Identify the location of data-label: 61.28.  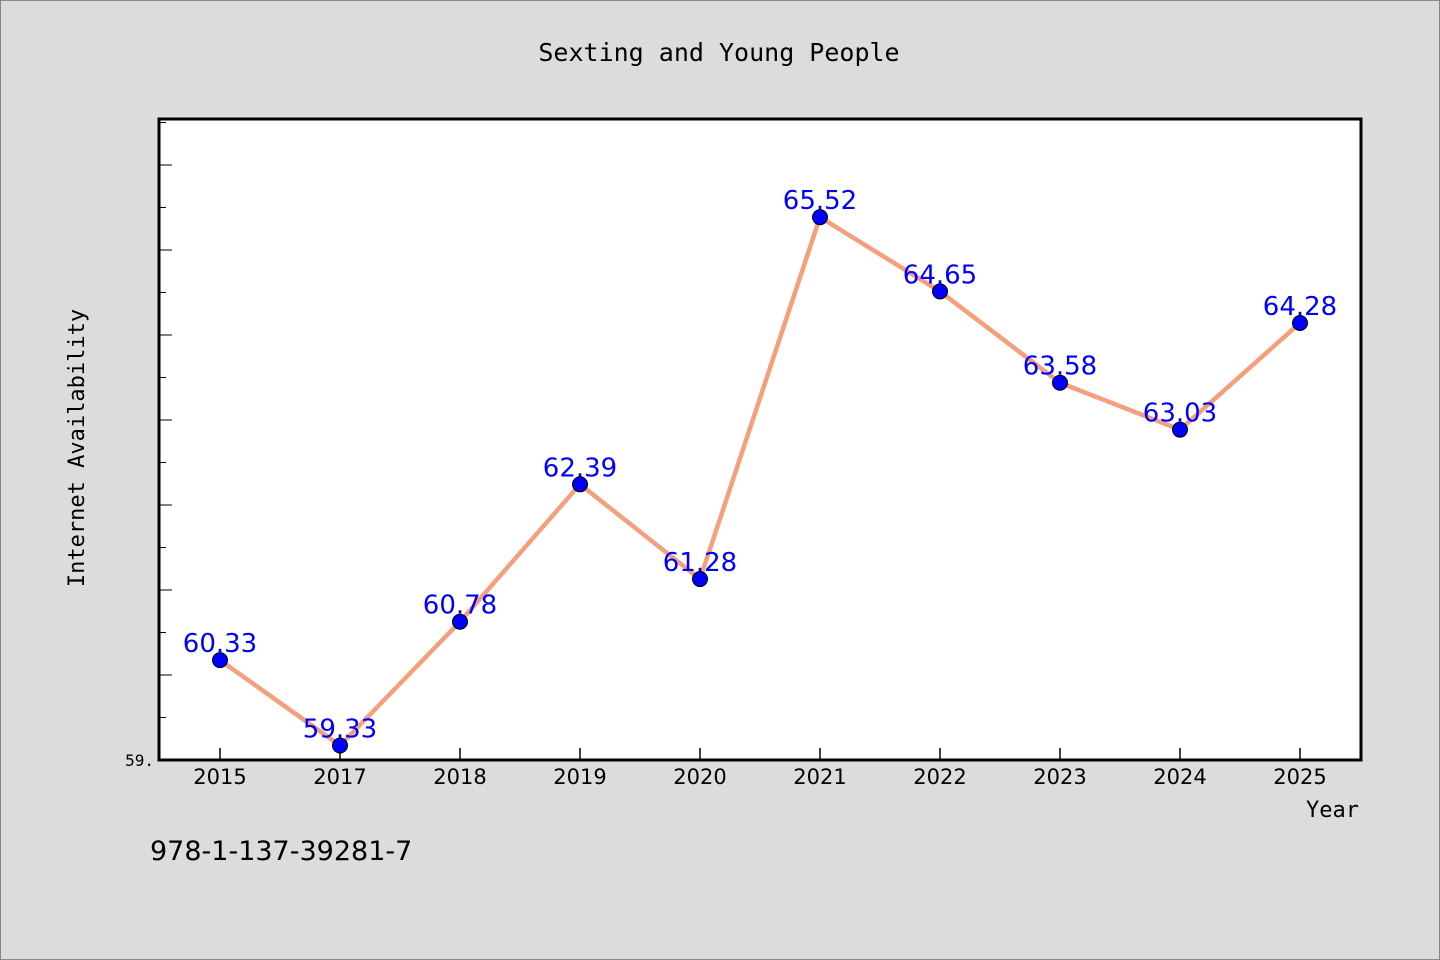
(700, 563).